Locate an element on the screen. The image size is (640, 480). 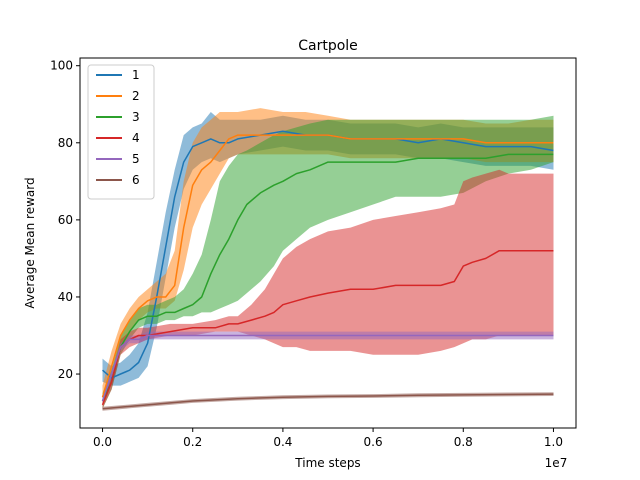
legend-label-4: 4 is located at coordinates (136, 138).